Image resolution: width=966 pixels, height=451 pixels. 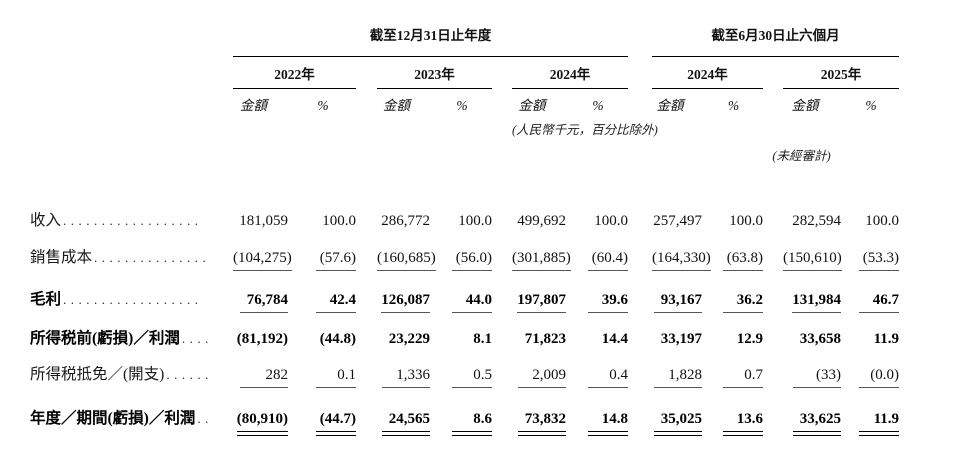 What do you see at coordinates (813, 339) in the screenshot?
I see `amount-value: 33,658` at bounding box center [813, 339].